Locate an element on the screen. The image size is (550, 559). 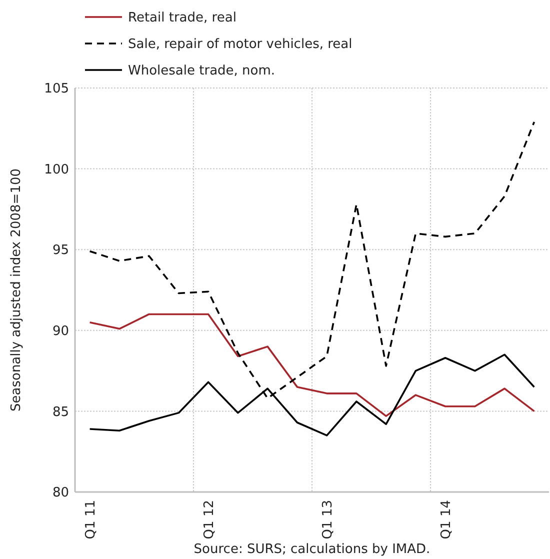
x-tick-label: Q1 11 is located at coordinates (90, 520).